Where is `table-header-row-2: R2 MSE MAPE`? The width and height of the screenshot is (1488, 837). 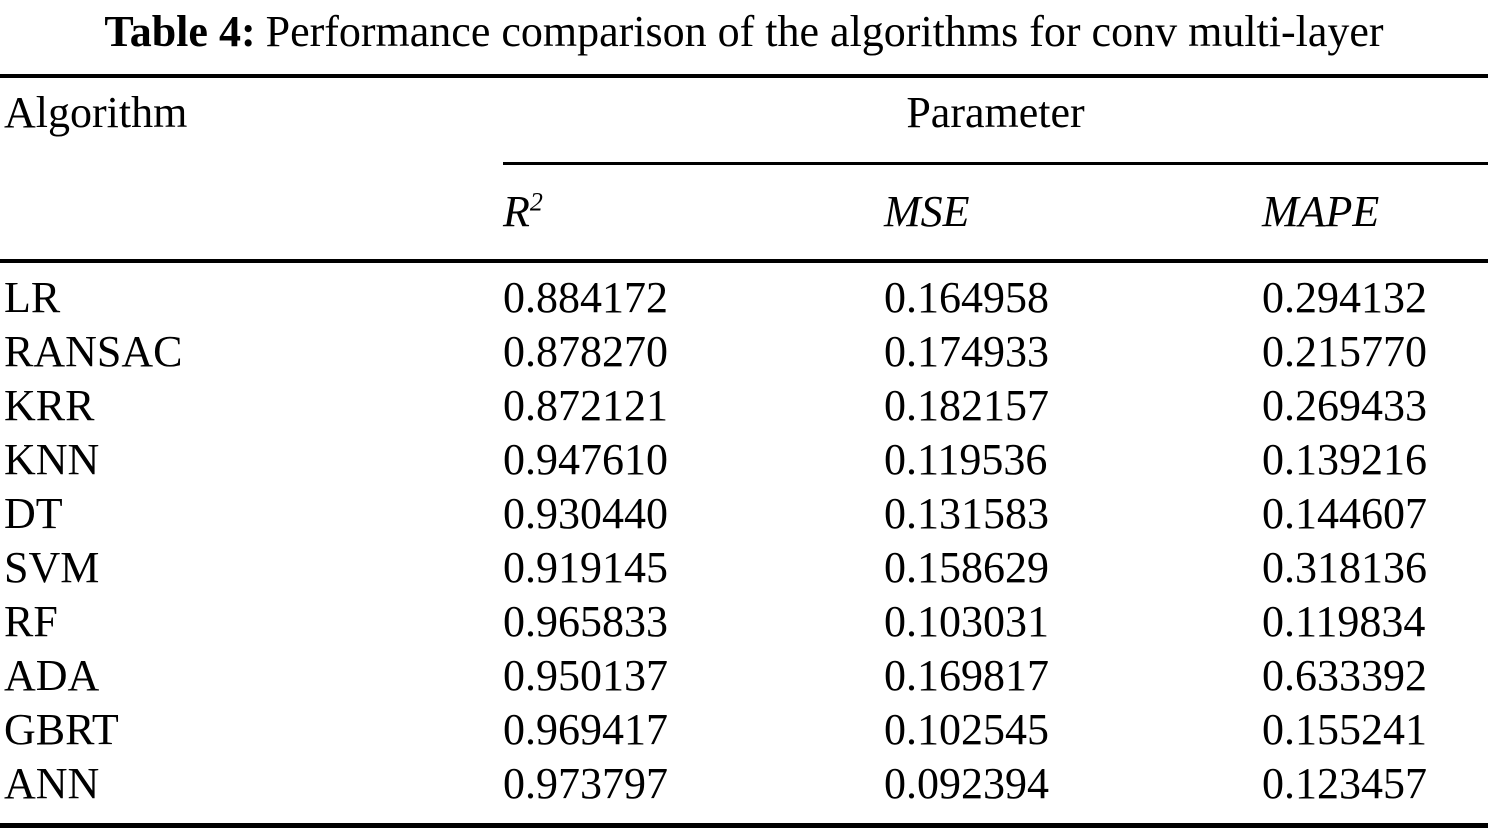 table-header-row-2: R2 MSE MAPE is located at coordinates (744, 212).